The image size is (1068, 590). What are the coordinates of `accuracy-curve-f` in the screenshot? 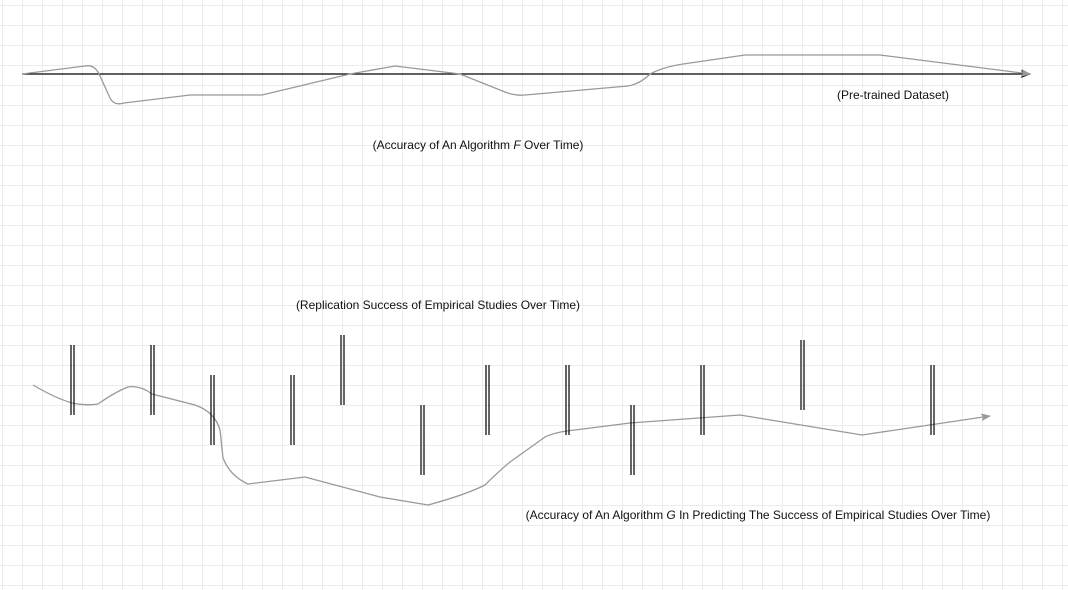 It's located at (526, 79).